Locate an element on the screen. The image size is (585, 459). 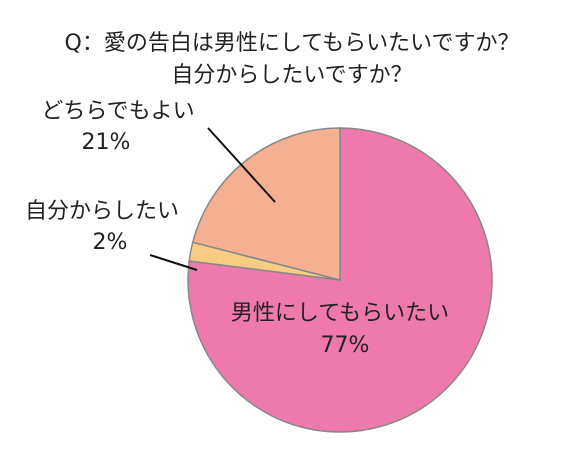
value-label: 21% is located at coordinates (106, 142).